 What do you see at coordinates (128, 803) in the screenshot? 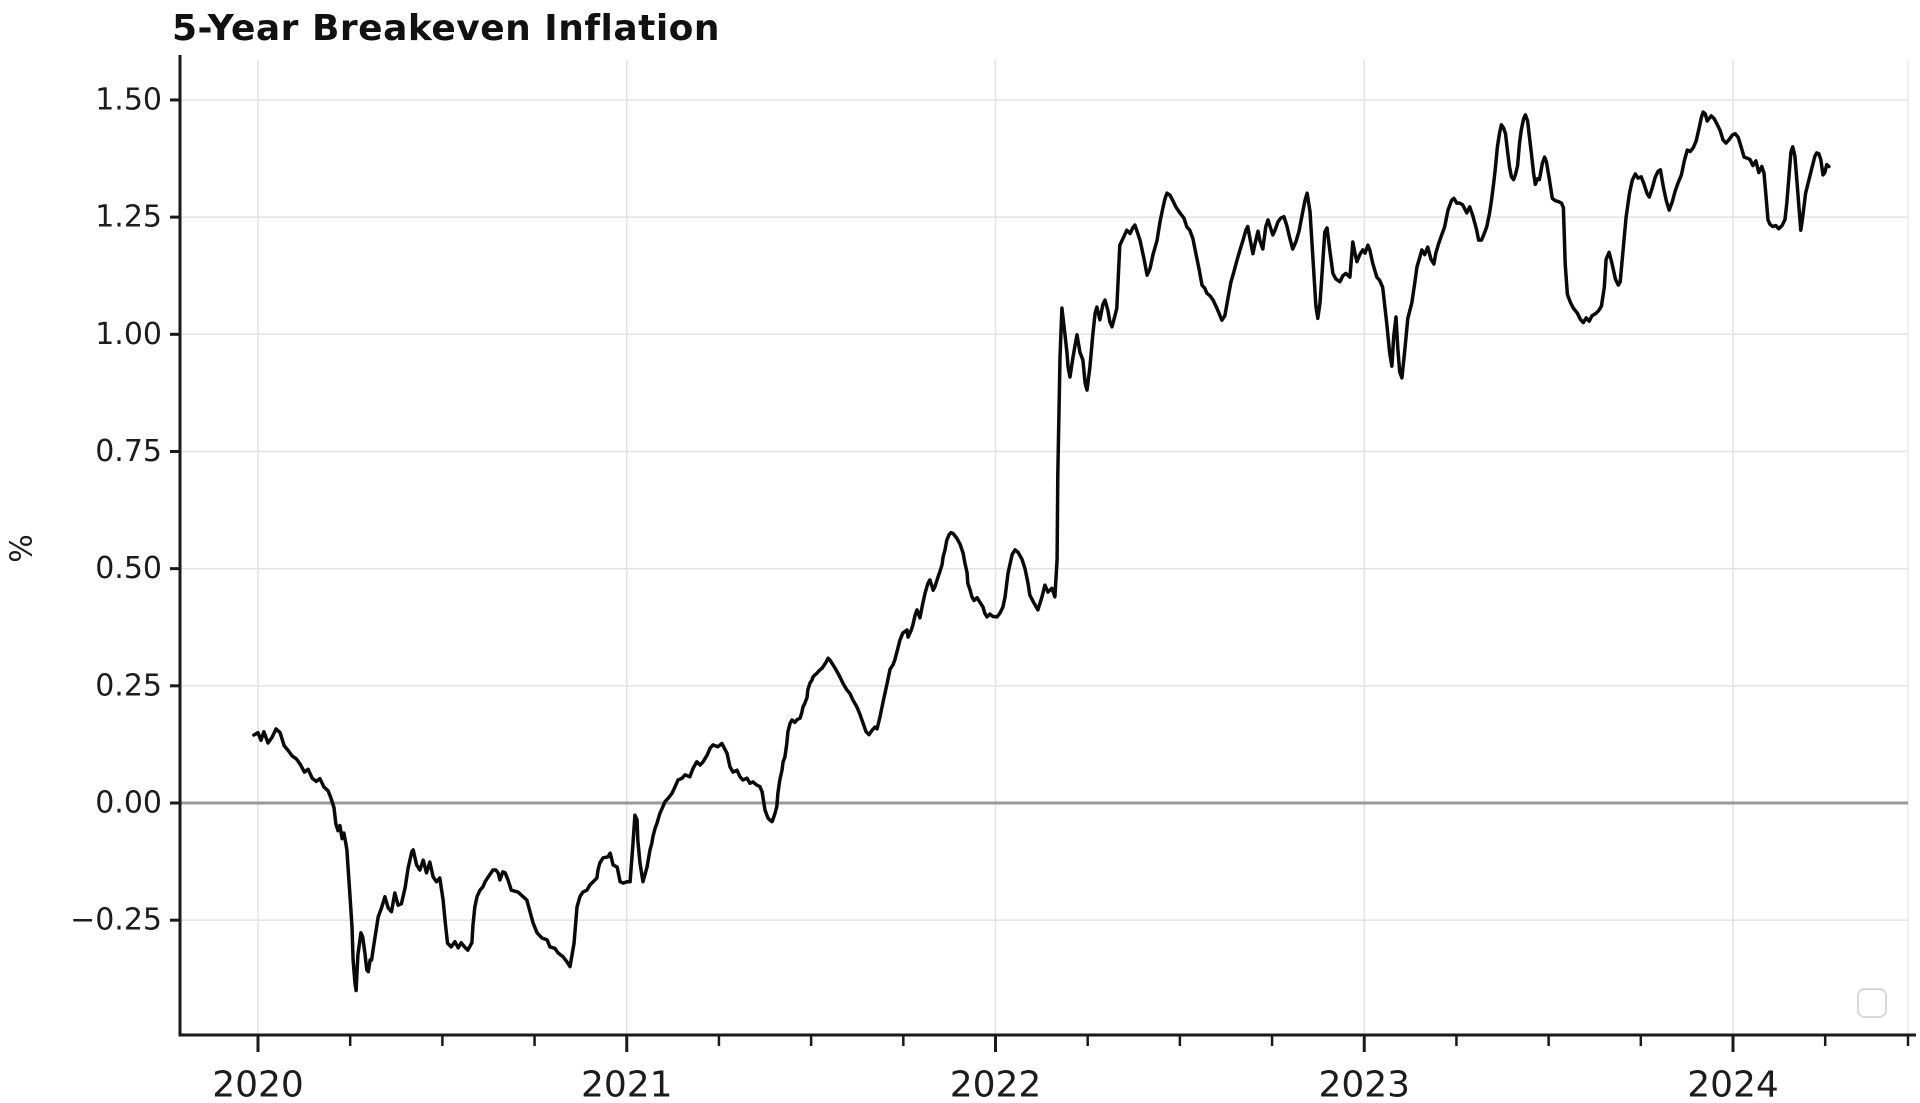
I see `y-tick-label: 0.00` at bounding box center [128, 803].